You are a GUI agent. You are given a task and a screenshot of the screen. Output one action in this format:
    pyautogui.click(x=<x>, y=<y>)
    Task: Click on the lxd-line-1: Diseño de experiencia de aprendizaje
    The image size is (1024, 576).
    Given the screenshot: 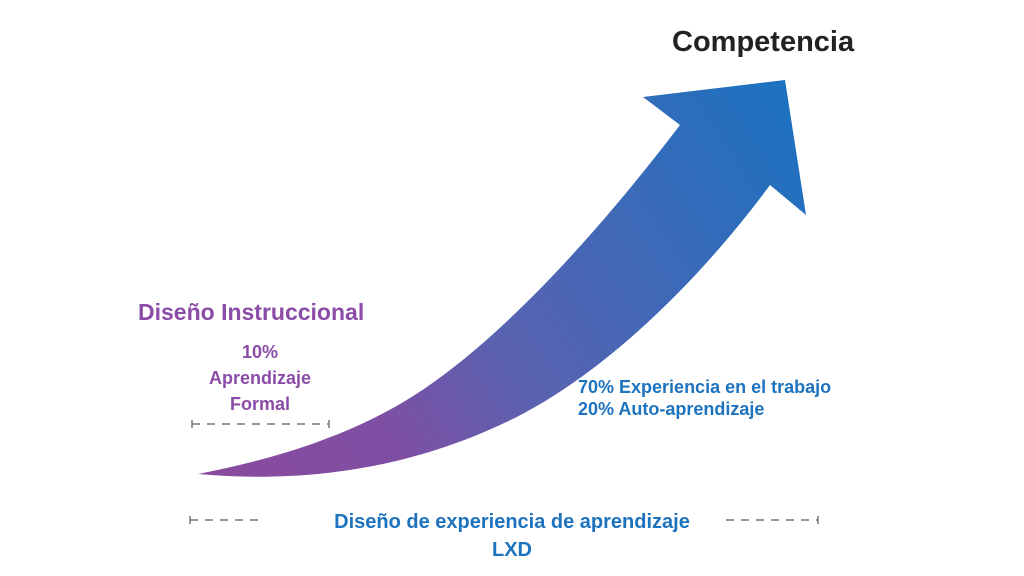 What is the action you would take?
    pyautogui.click(x=512, y=522)
    